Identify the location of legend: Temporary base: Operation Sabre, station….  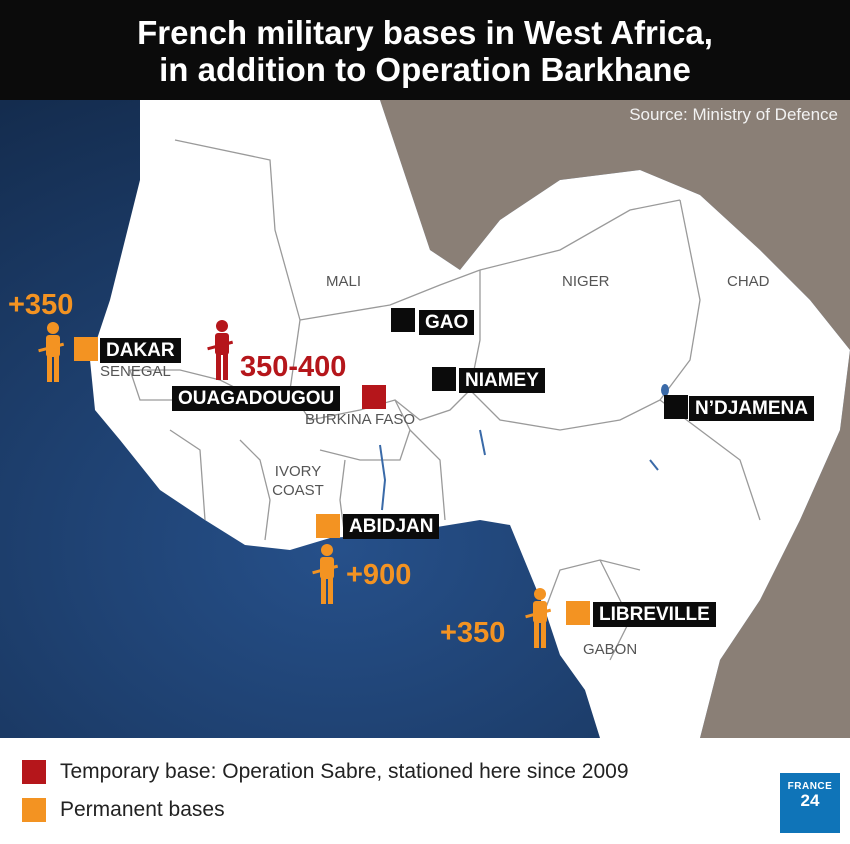
(425, 791).